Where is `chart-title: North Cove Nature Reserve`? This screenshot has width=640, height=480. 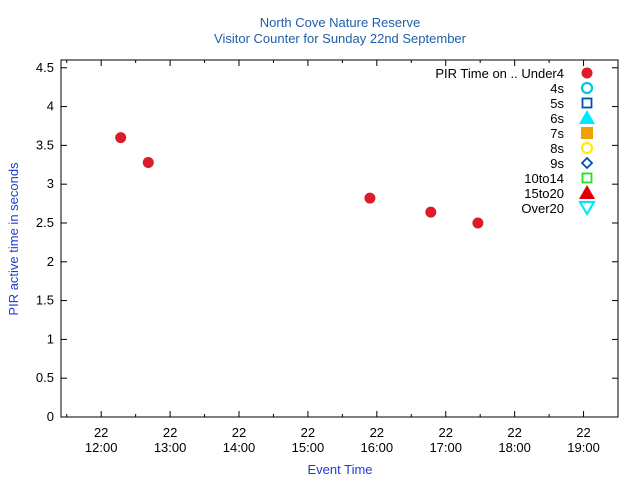
chart-title: North Cove Nature Reserve is located at coordinates (340, 22).